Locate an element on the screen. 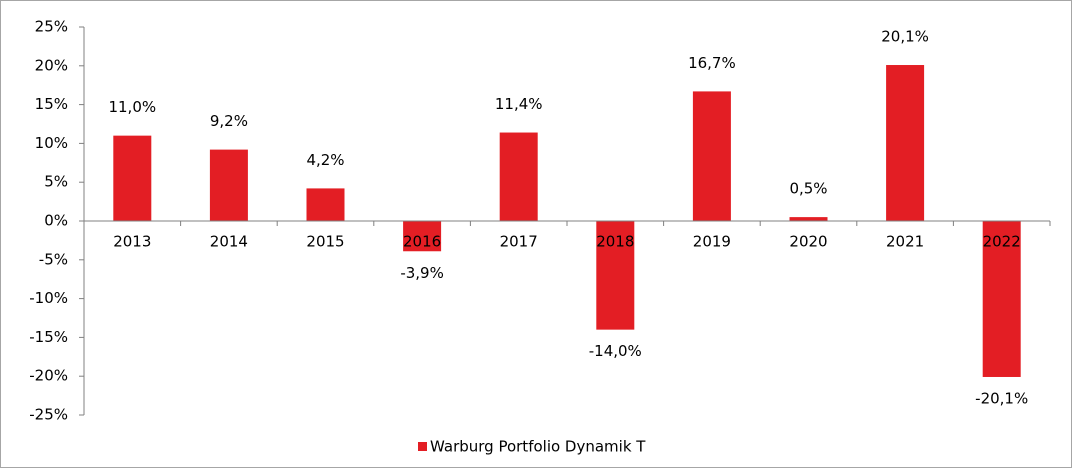  x-tick-label: 2014 is located at coordinates (229, 242).